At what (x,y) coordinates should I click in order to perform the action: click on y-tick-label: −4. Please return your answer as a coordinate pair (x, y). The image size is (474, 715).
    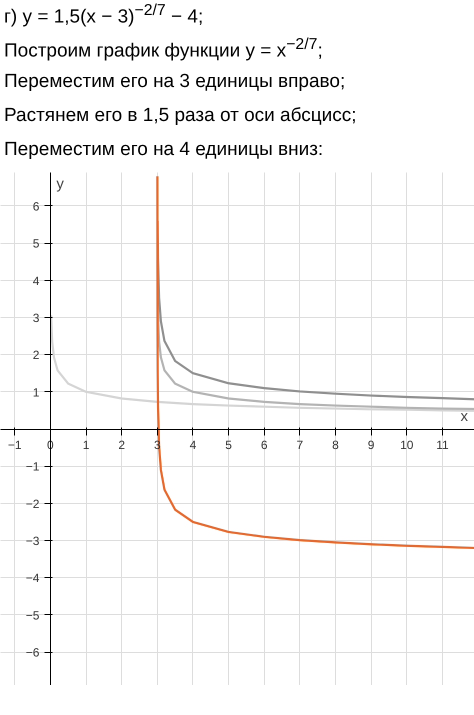
    Looking at the image, I should click on (33, 578).